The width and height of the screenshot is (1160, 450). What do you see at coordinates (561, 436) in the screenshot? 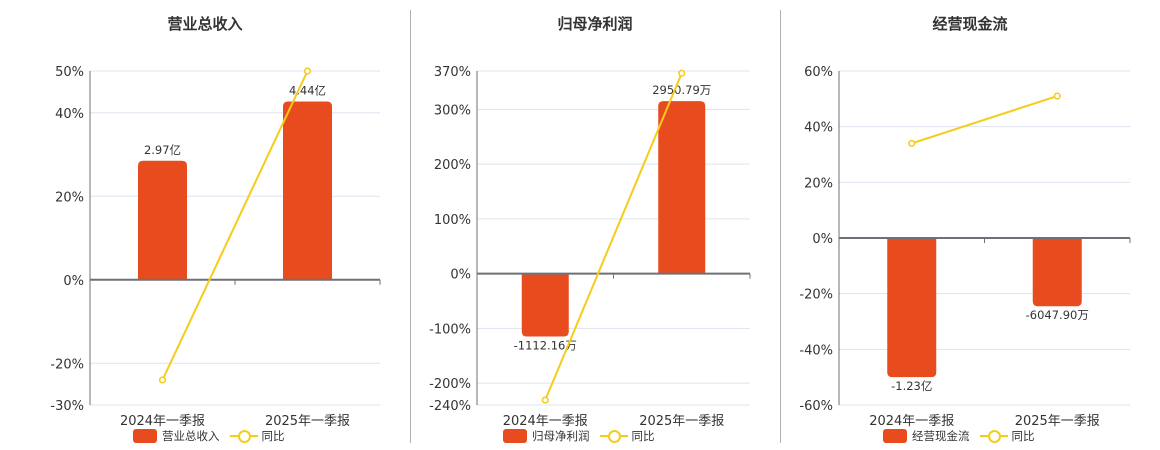
I see `legend-bar-label: 归母净利润` at bounding box center [561, 436].